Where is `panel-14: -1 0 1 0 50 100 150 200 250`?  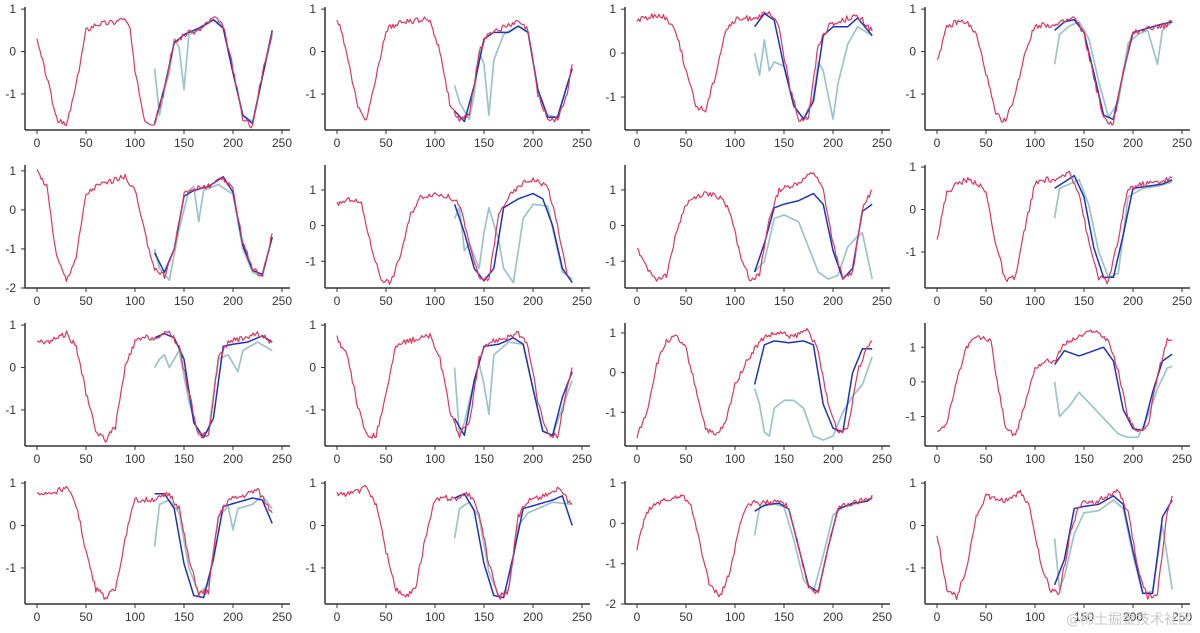
panel-14: -1 0 1 0 50 100 150 200 250 is located at coordinates (448, 550).